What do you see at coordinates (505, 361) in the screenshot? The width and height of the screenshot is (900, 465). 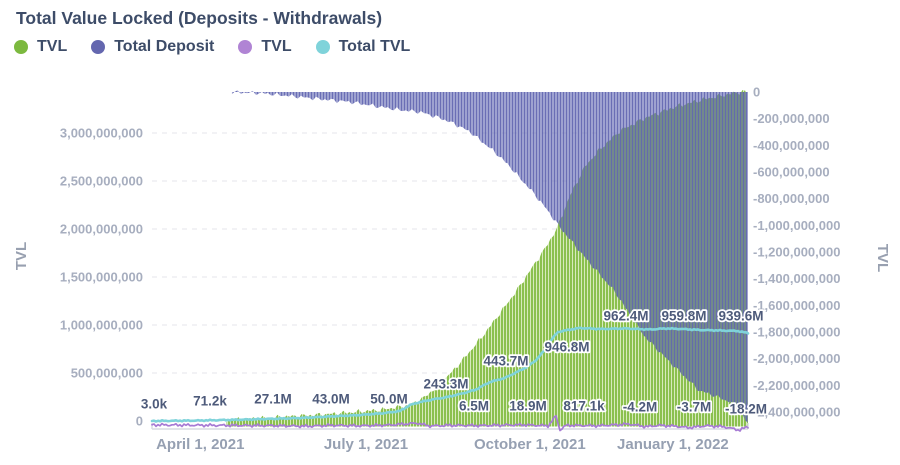 I see `svg-text: 443.7M` at bounding box center [505, 361].